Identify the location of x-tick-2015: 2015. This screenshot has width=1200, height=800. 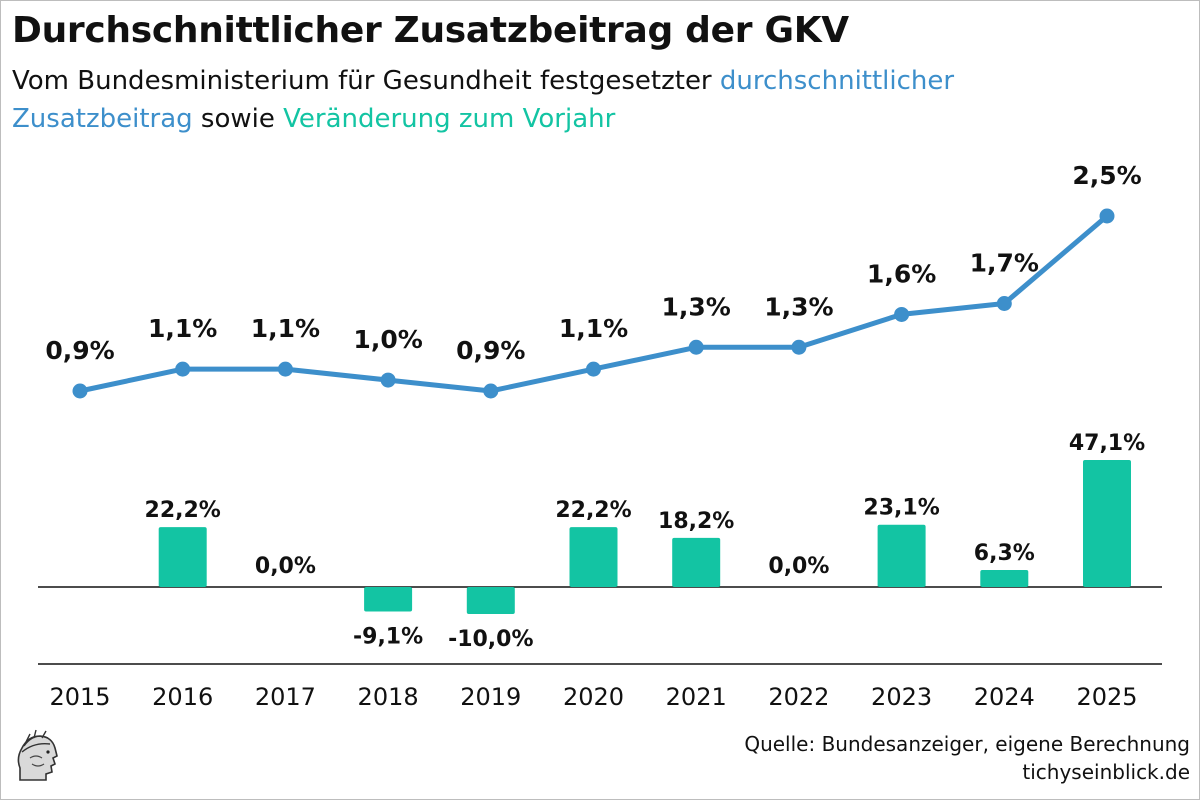
(79, 697).